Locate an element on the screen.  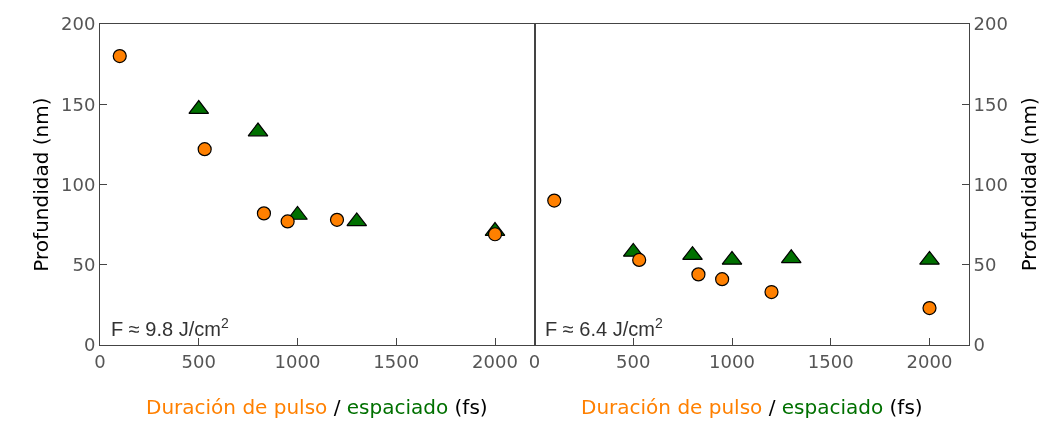
annotation: F ≈ 6.4 J/cm$^{2}$ is located at coordinates (604, 328).